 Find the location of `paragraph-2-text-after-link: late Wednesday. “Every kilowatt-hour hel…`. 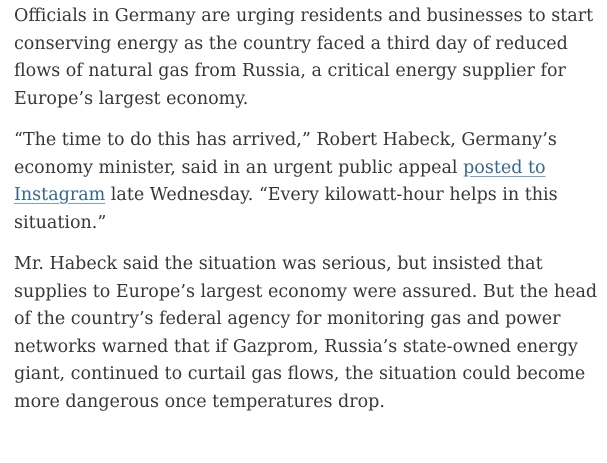

paragraph-2-text-after-link: late Wednesday. “Every kilowatt-hour hel… is located at coordinates (286, 209).